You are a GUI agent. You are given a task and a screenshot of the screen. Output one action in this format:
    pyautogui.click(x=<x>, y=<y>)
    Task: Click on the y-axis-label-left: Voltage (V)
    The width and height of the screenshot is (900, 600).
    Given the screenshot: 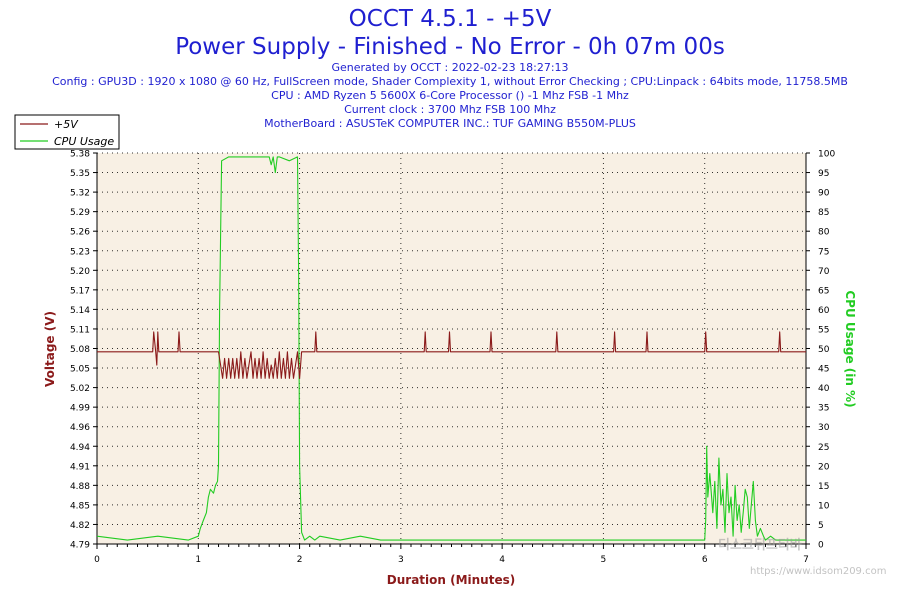 What is the action you would take?
    pyautogui.click(x=50, y=349)
    